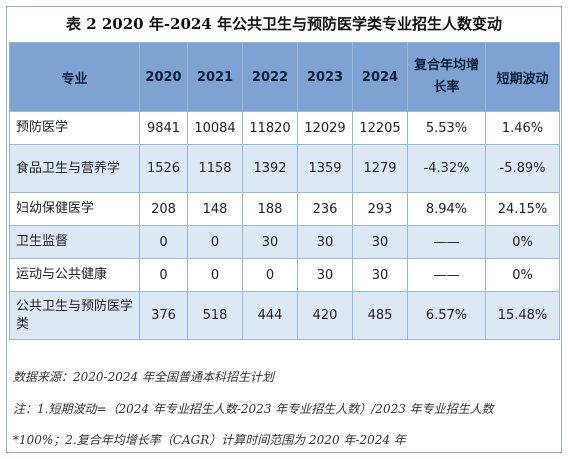 This screenshot has width=568, height=459. What do you see at coordinates (380, 315) in the screenshot?
I see `value-cell: 485` at bounding box center [380, 315].